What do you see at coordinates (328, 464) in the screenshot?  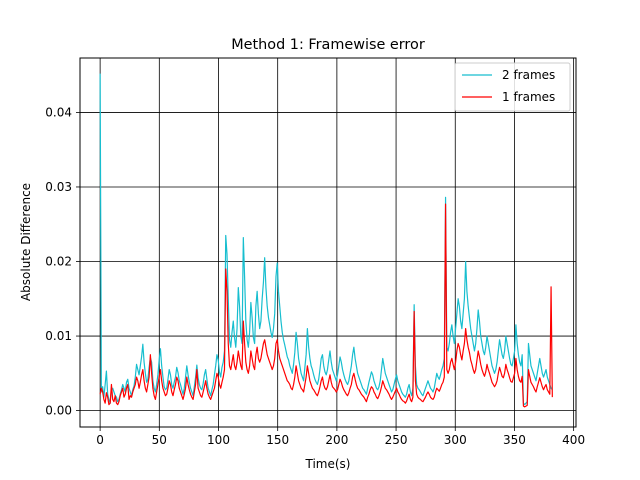 I see `x-axis-label: Time(s)` at bounding box center [328, 464].